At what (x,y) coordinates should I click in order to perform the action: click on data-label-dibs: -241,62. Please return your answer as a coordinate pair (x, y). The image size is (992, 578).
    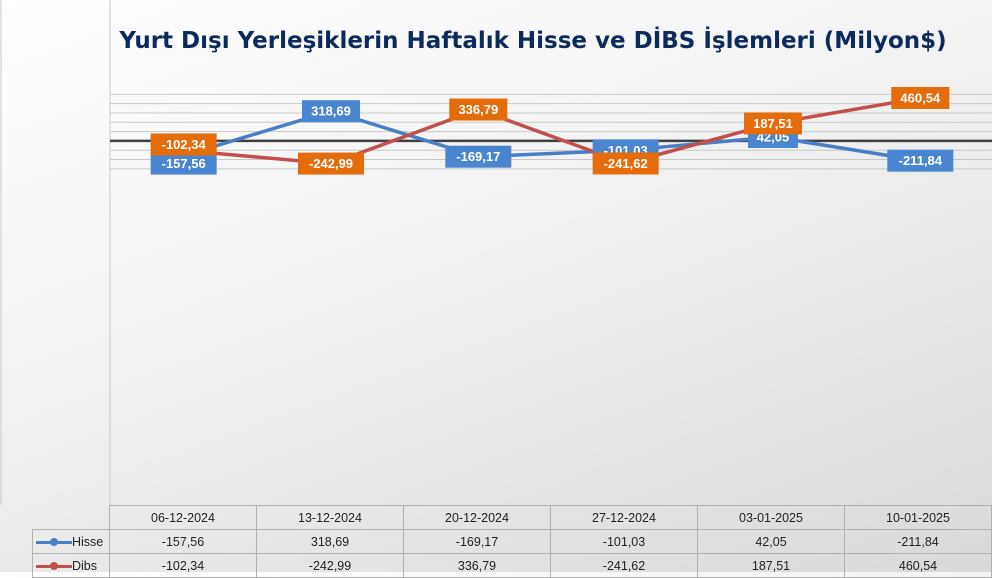
    Looking at the image, I should click on (625, 163).